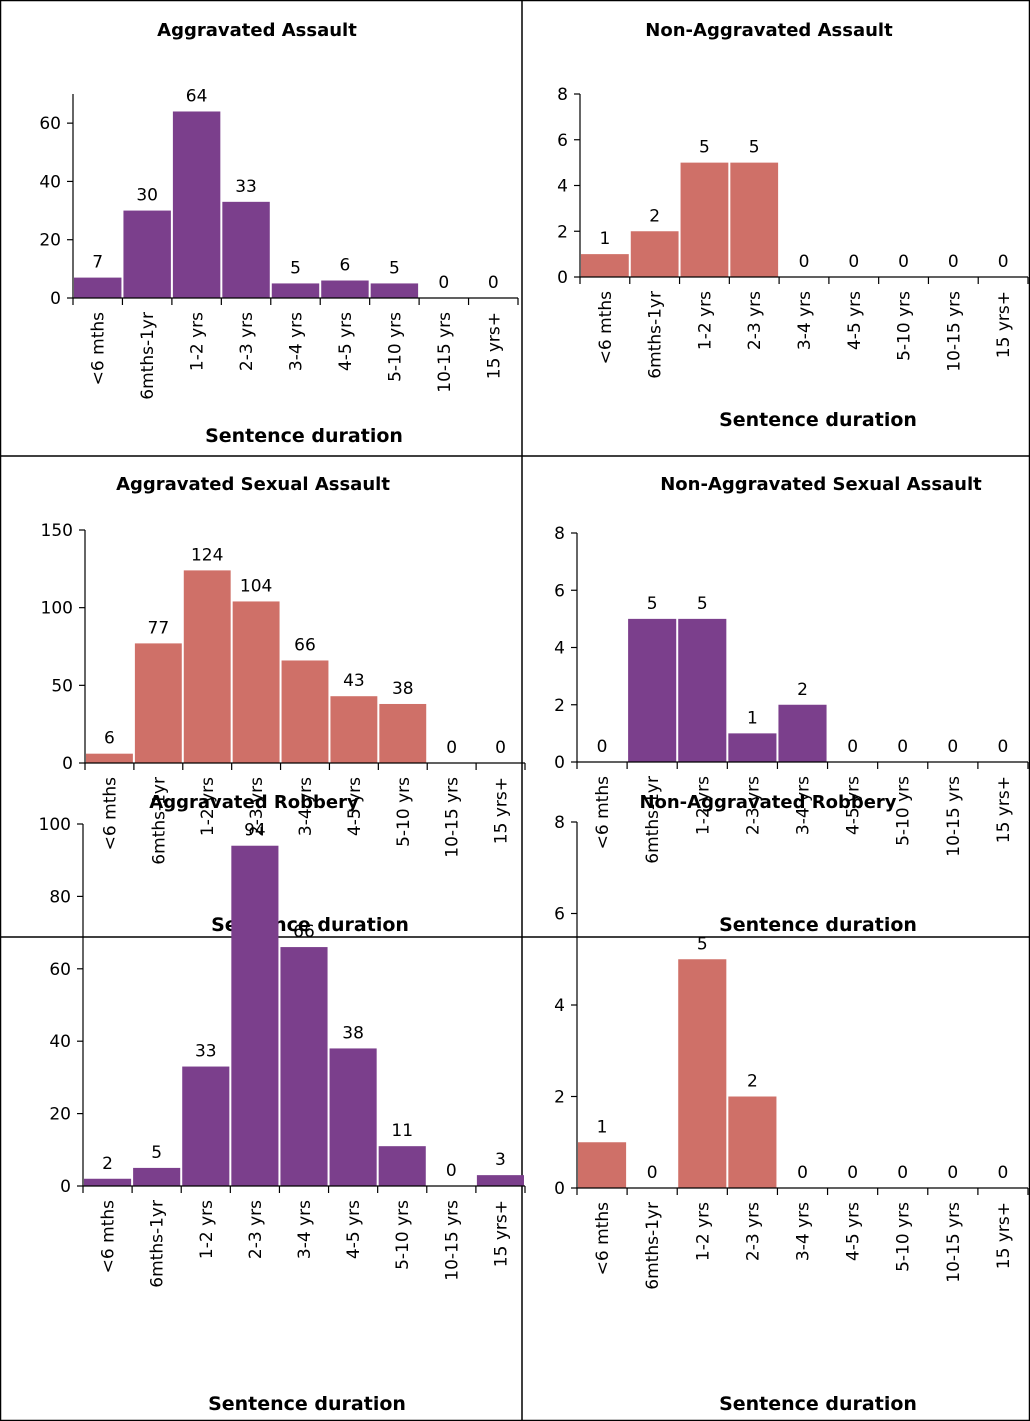 The width and height of the screenshot is (1030, 1421). What do you see at coordinates (147, 196) in the screenshot?
I see `data-label-6mths-1yr: 30` at bounding box center [147, 196].